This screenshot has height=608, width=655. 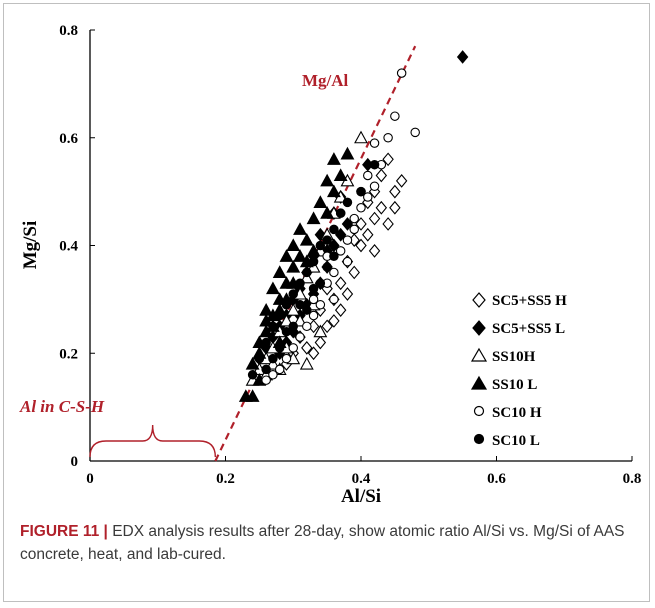 I want to click on y-tick-label: 0.6, so click(x=68, y=139).